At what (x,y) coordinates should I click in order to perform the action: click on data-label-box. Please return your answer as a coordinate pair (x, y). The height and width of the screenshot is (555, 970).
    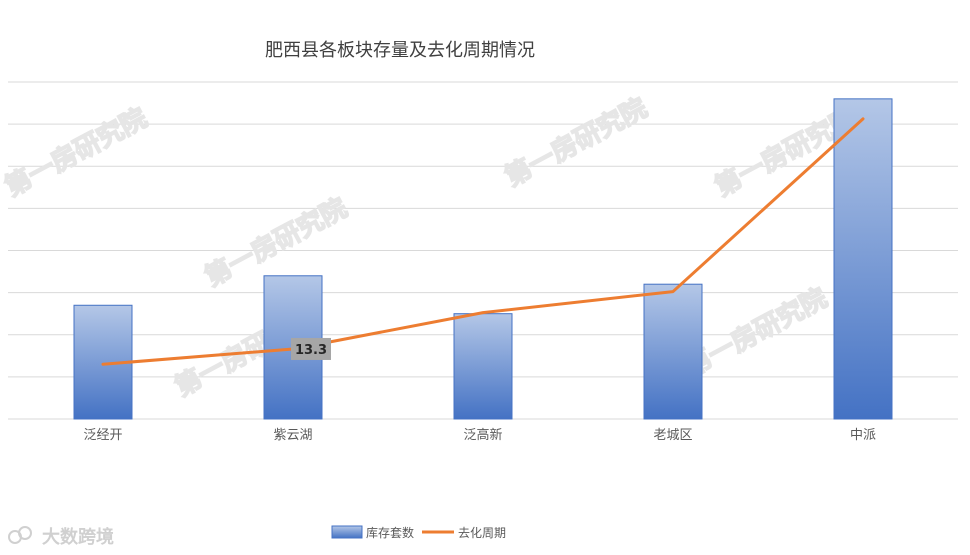
    Looking at the image, I should click on (311, 348).